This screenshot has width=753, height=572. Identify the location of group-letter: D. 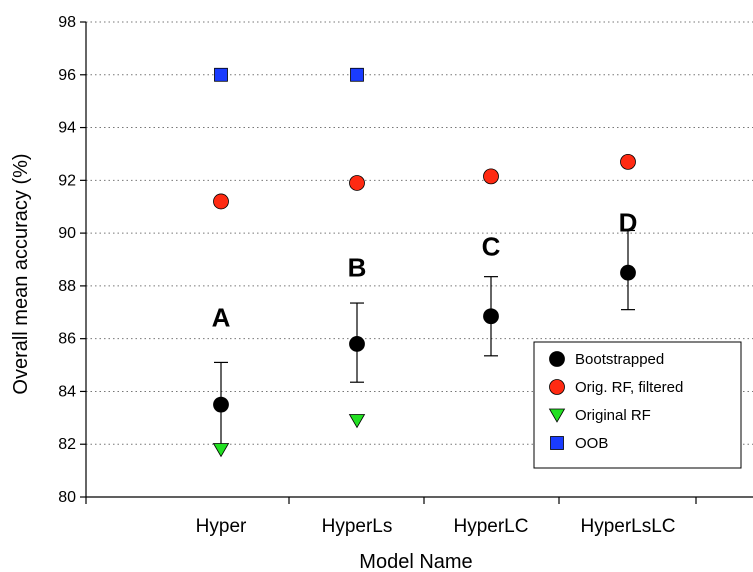
(628, 223).